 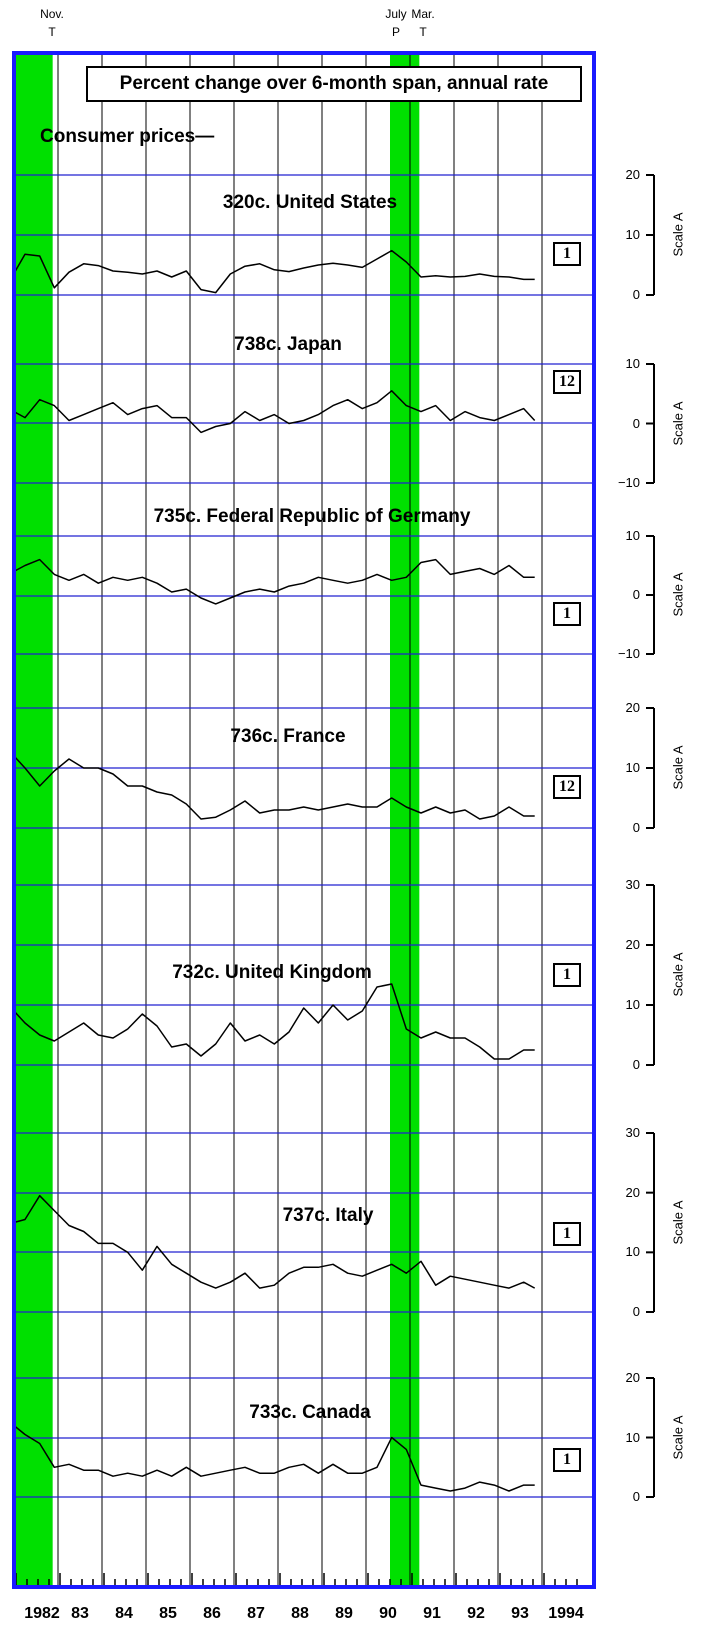 I want to click on year-label: 91, so click(x=432, y=1613).